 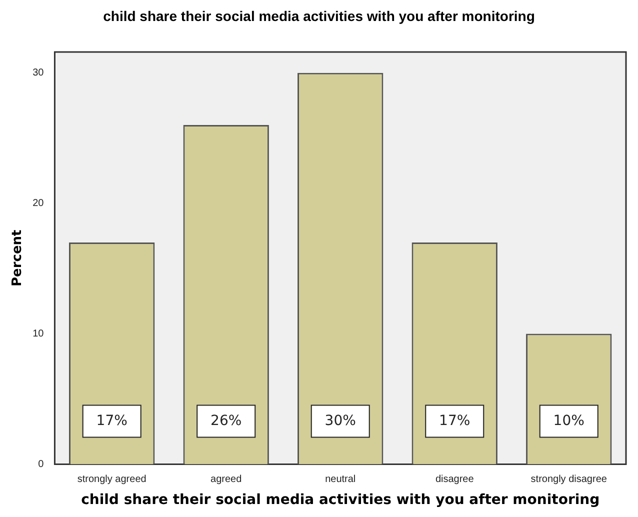 What do you see at coordinates (41, 464) in the screenshot?
I see `y-tick-label: 0` at bounding box center [41, 464].